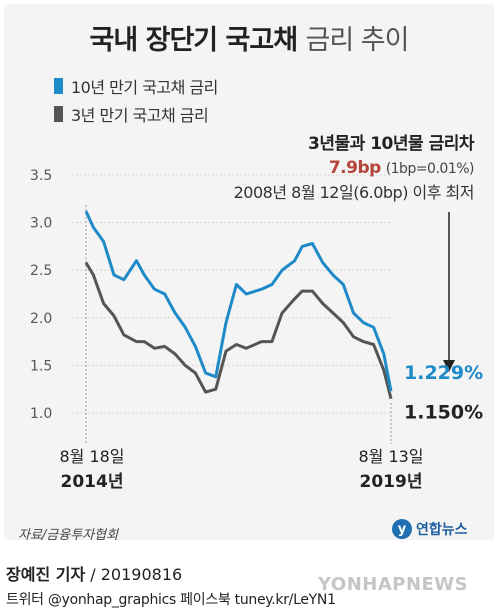 The height and width of the screenshot is (614, 499). I want to click on series-line-3y, so click(238, 330).